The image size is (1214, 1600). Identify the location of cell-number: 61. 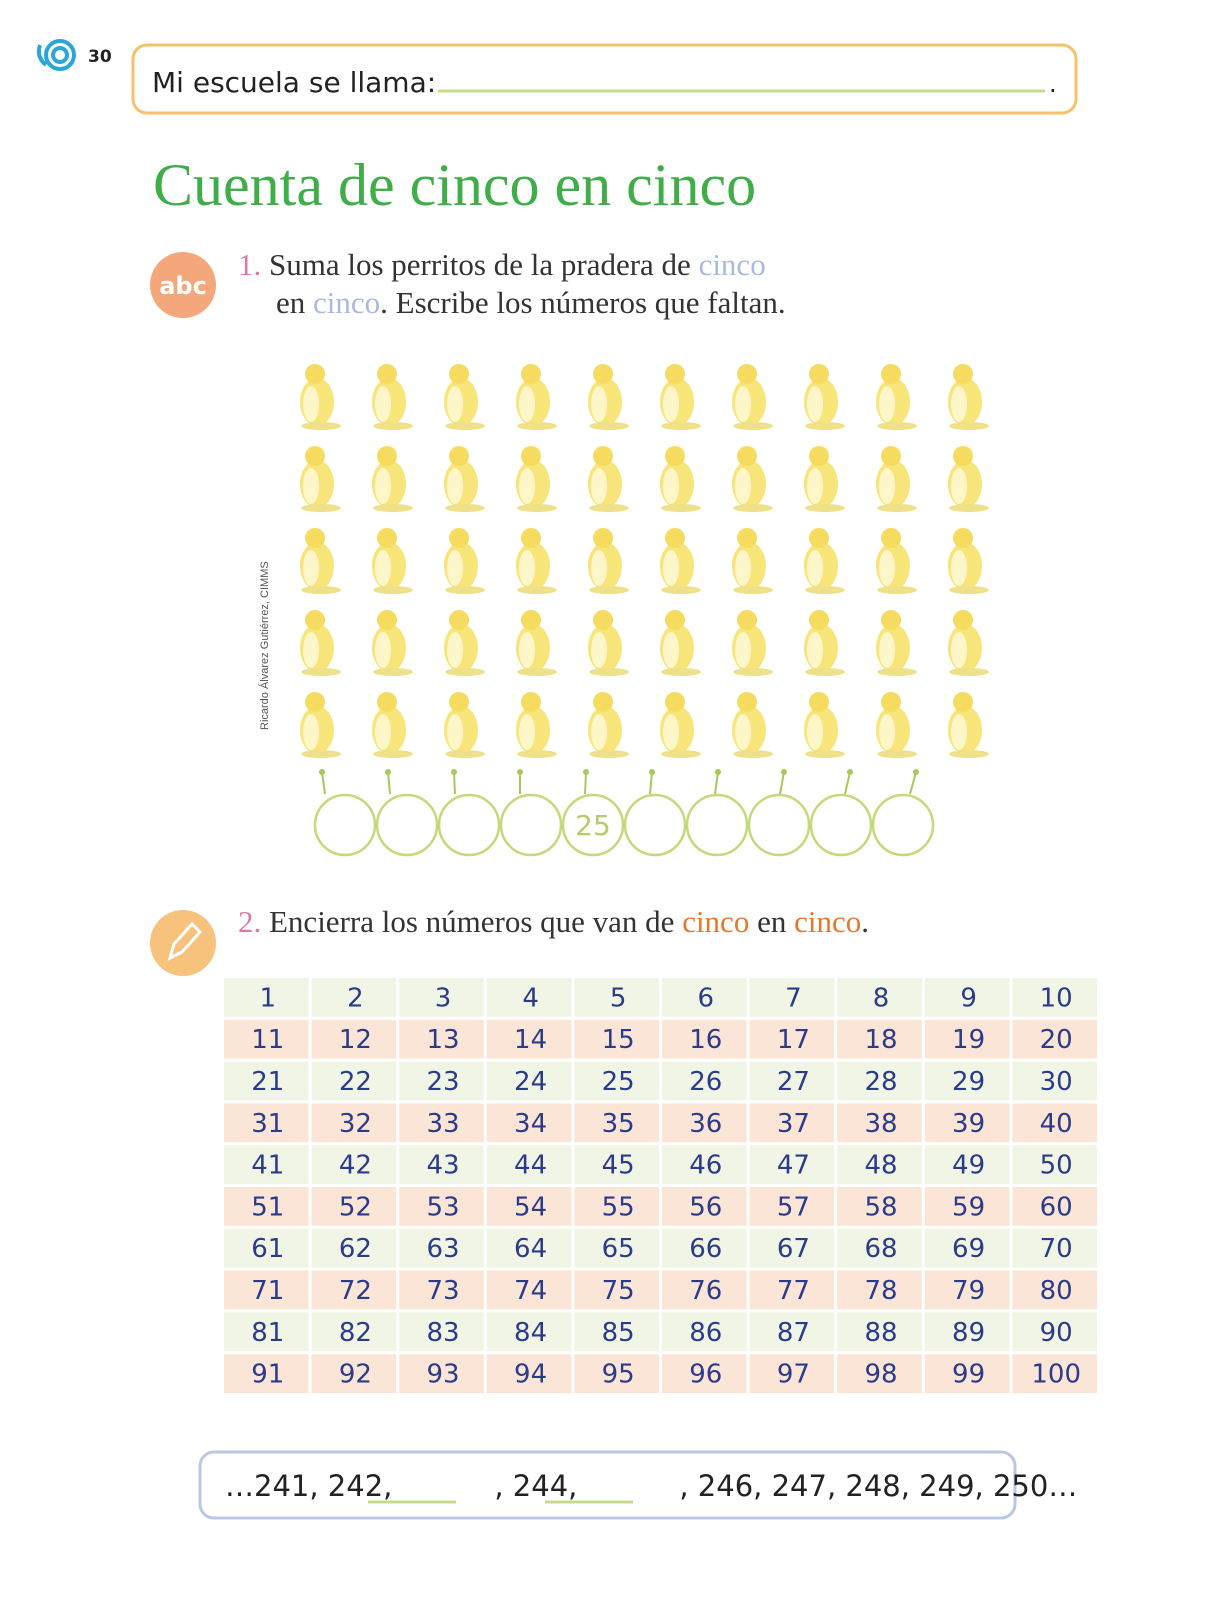
(267, 1249).